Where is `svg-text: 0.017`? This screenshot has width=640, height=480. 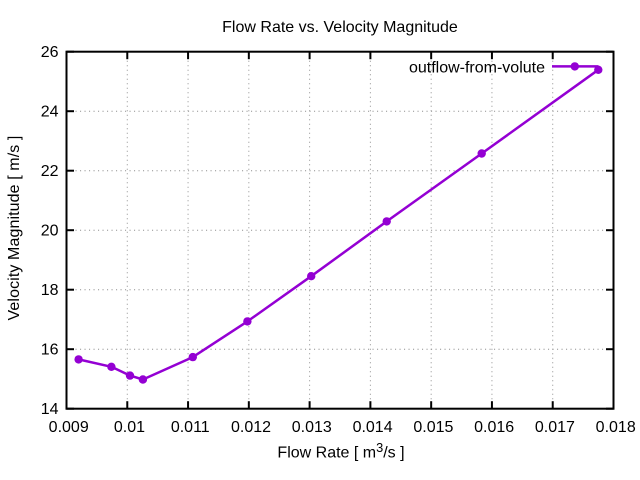
svg-text: 0.017 is located at coordinates (555, 427).